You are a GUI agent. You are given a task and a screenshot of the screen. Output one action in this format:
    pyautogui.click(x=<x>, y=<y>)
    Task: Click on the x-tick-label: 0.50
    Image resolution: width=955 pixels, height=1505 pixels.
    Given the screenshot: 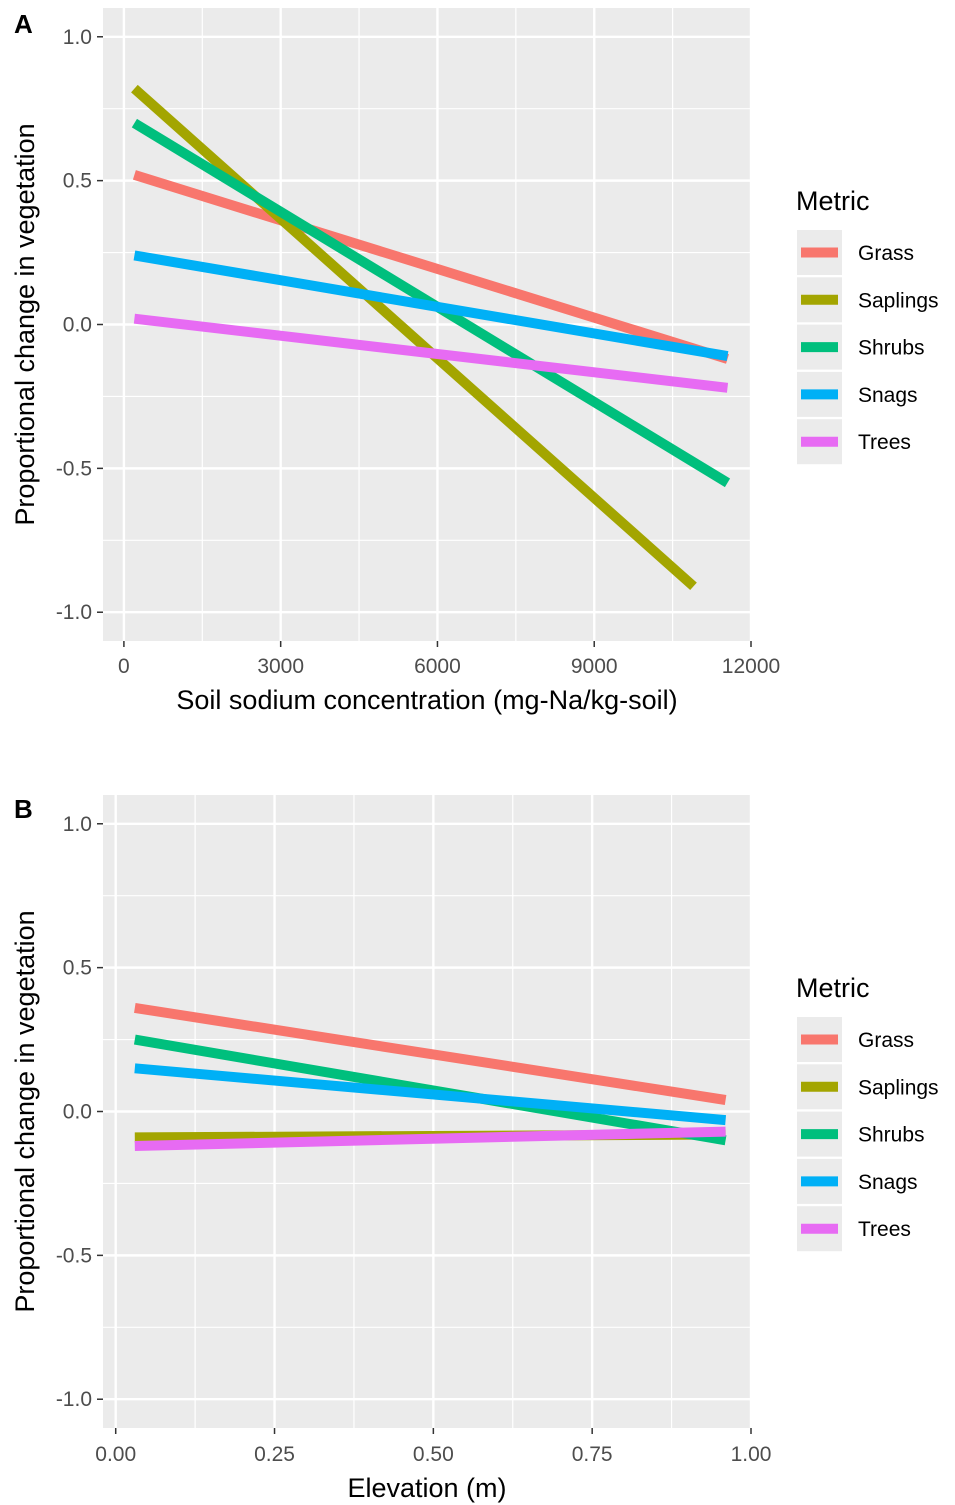 What is the action you would take?
    pyautogui.click(x=433, y=1454)
    